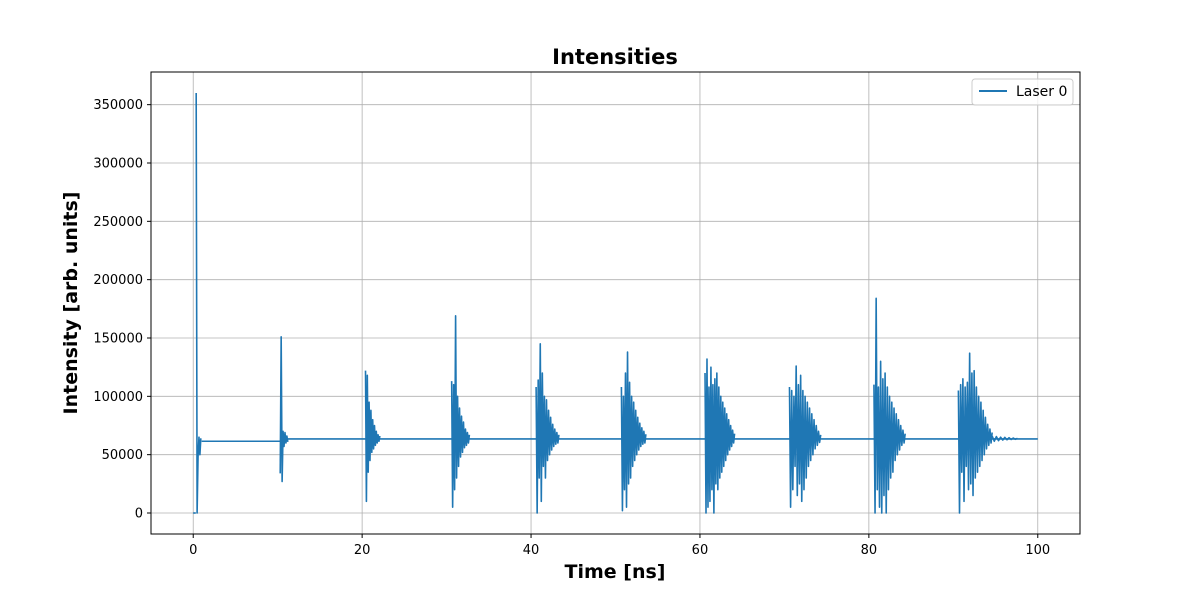 The height and width of the screenshot is (600, 1200). I want to click on y-tick-label: 100000, so click(118, 397).